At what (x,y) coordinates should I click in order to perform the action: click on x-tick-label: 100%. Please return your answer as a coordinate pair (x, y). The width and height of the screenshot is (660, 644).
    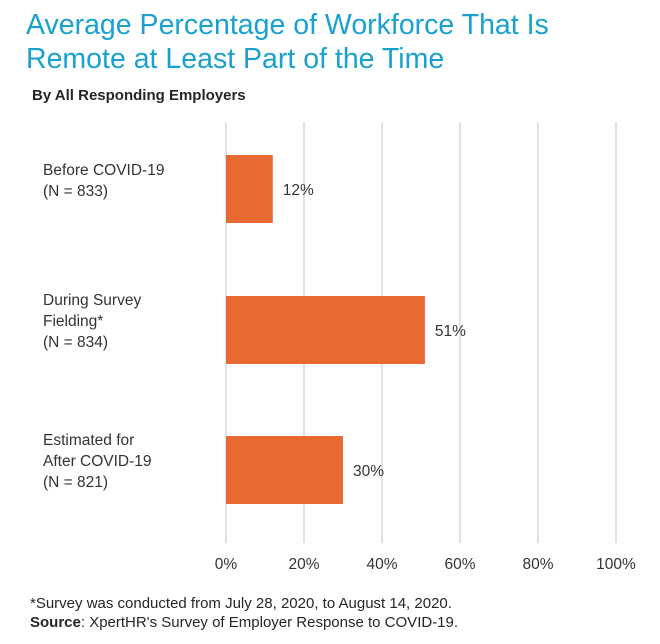
    Looking at the image, I should click on (616, 564).